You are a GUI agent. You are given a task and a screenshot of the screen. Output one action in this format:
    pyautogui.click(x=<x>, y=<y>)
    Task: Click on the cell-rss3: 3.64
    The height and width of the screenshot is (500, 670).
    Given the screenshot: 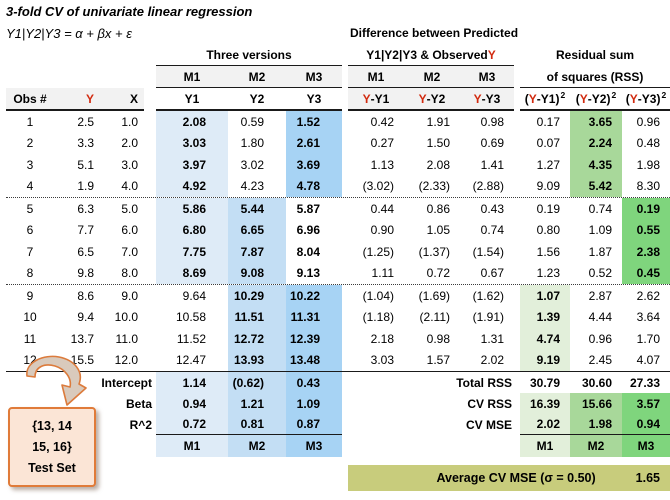 What is the action you would take?
    pyautogui.click(x=648, y=317)
    